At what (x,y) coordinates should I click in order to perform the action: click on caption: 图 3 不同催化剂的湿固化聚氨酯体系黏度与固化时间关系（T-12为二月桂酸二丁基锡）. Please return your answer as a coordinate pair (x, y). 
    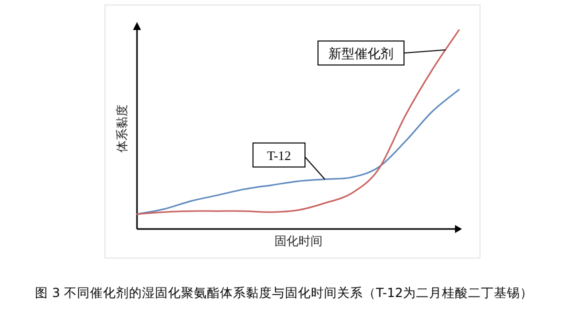
    Looking at the image, I should click on (284, 292).